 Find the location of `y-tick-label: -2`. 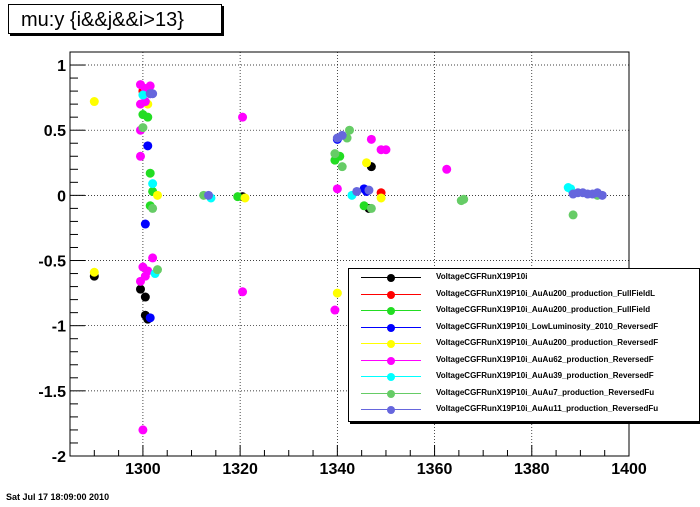

y-tick-label: -2 is located at coordinates (59, 457).